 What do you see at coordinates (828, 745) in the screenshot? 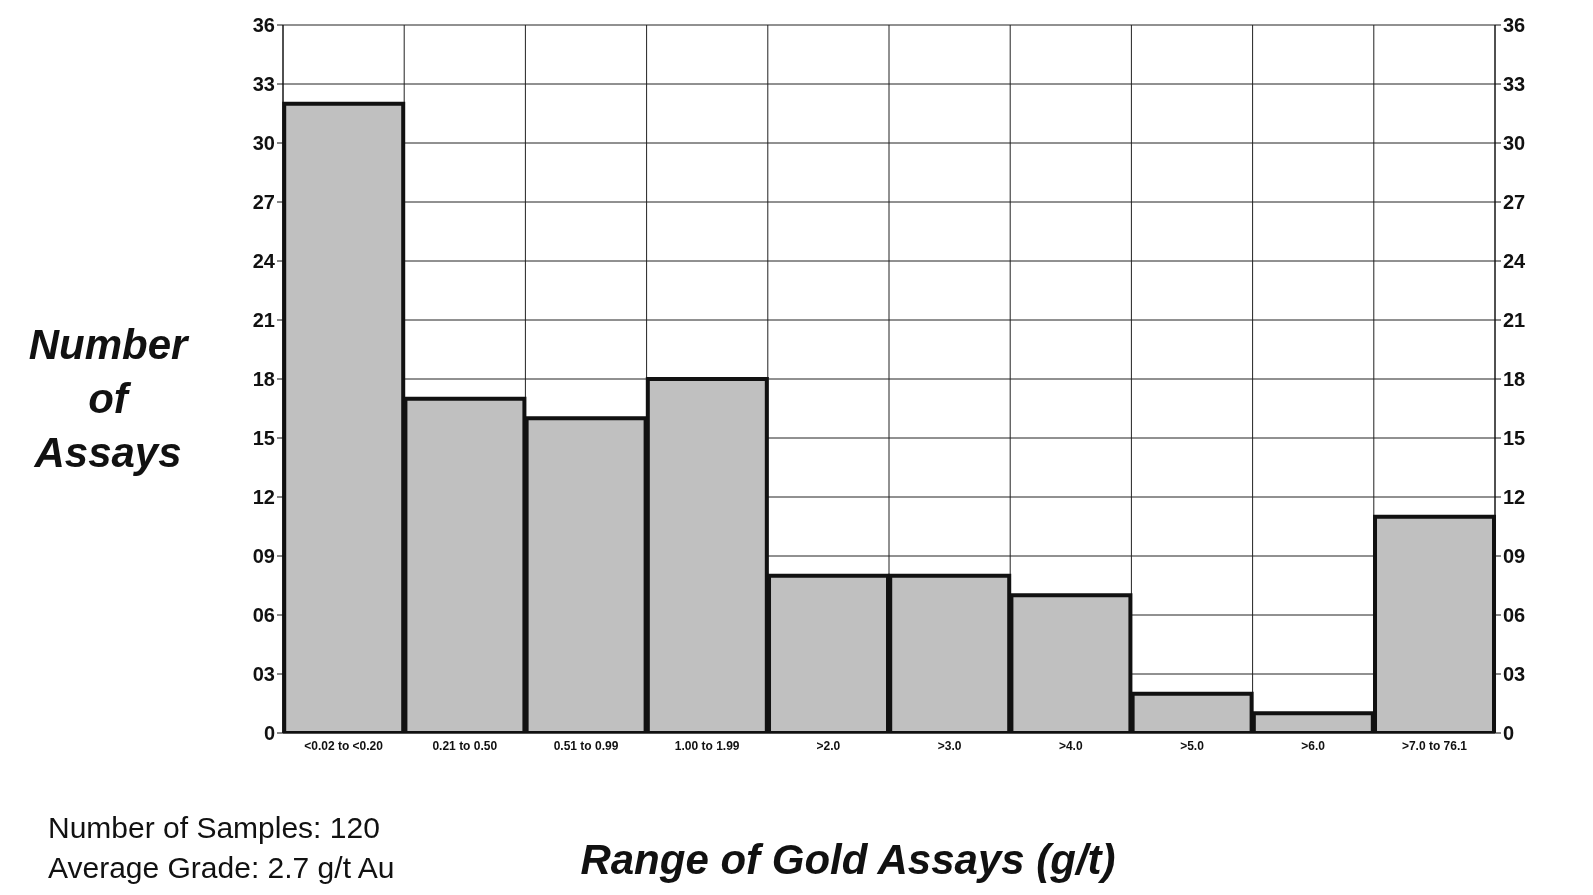
I see `x-tick-label: >2.0` at bounding box center [828, 745].